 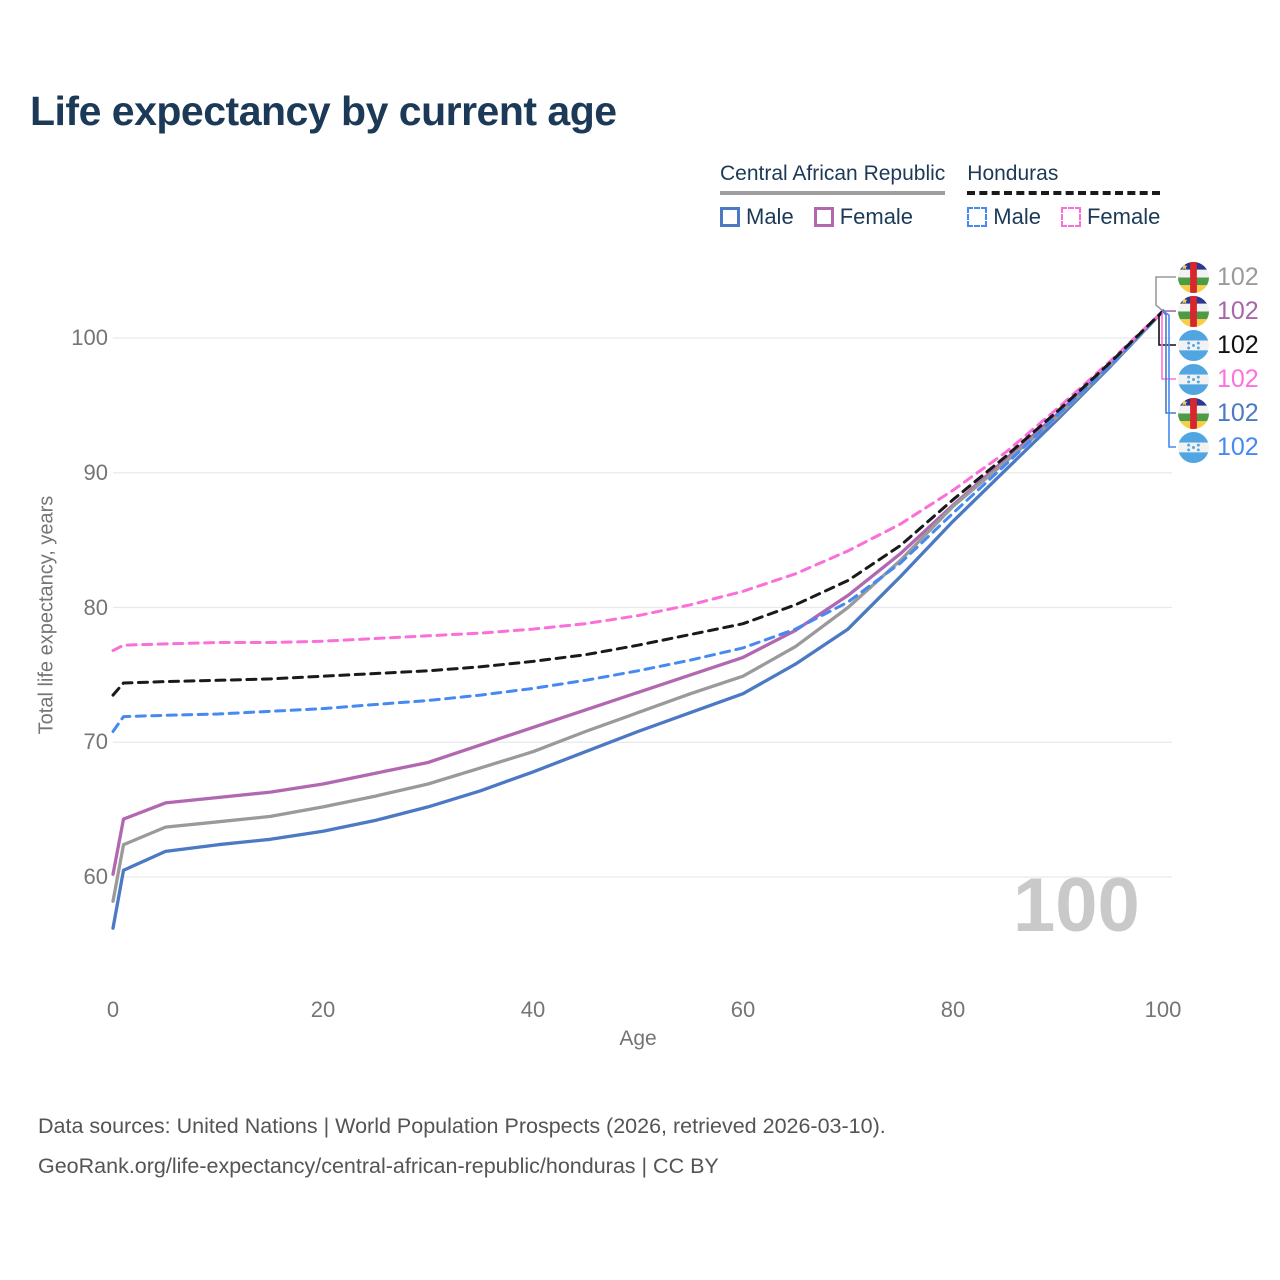 What do you see at coordinates (1163, 1009) in the screenshot?
I see `x-tick-label: 100` at bounding box center [1163, 1009].